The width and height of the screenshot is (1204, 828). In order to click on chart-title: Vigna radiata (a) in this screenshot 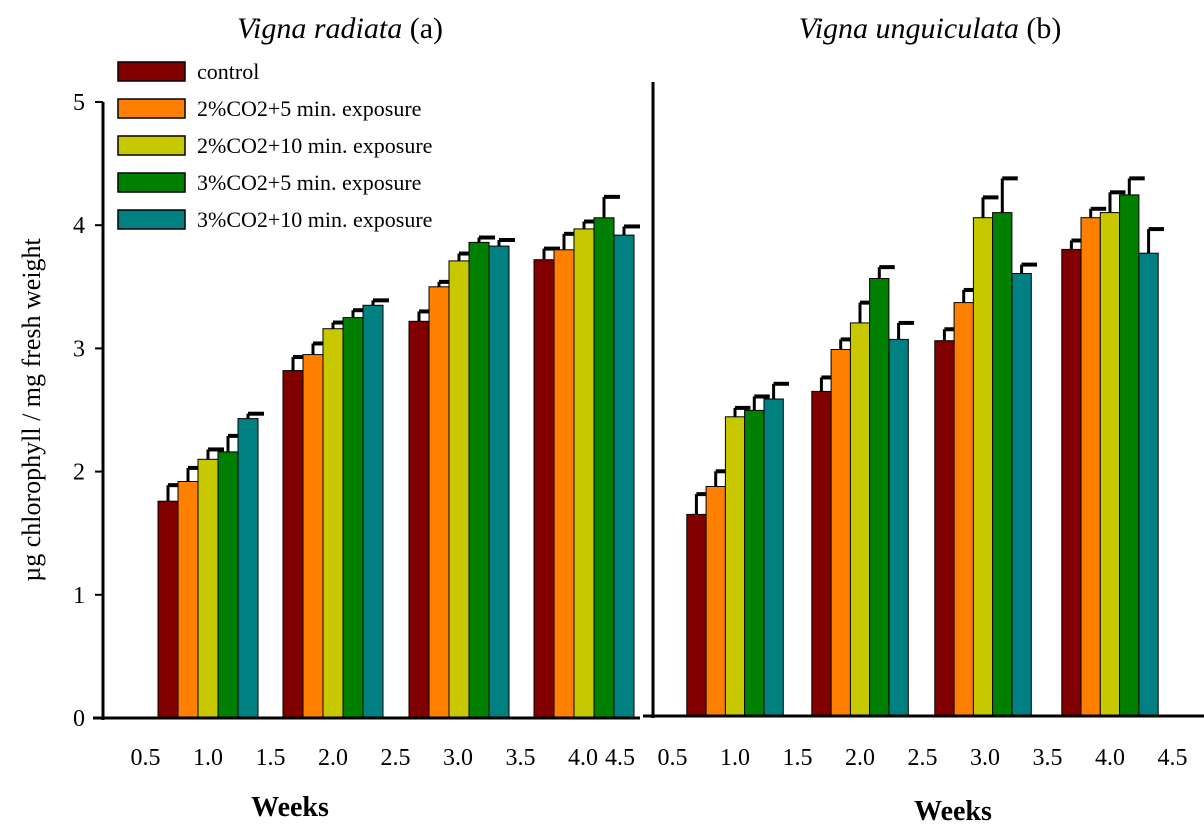, I will do `click(340, 28)`.